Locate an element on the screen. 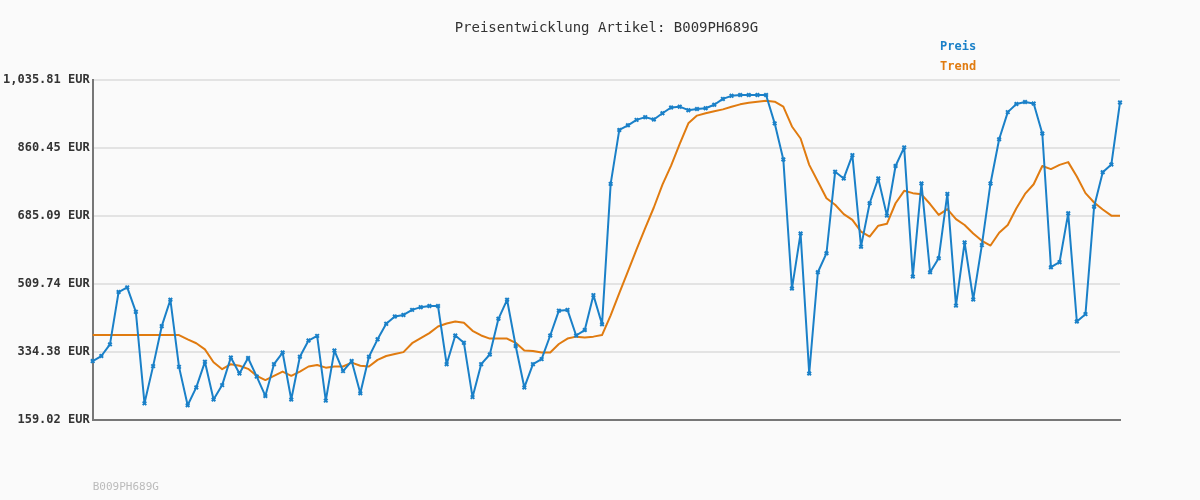 The image size is (1200, 500). text: B009PH689G is located at coordinates (125, 486).